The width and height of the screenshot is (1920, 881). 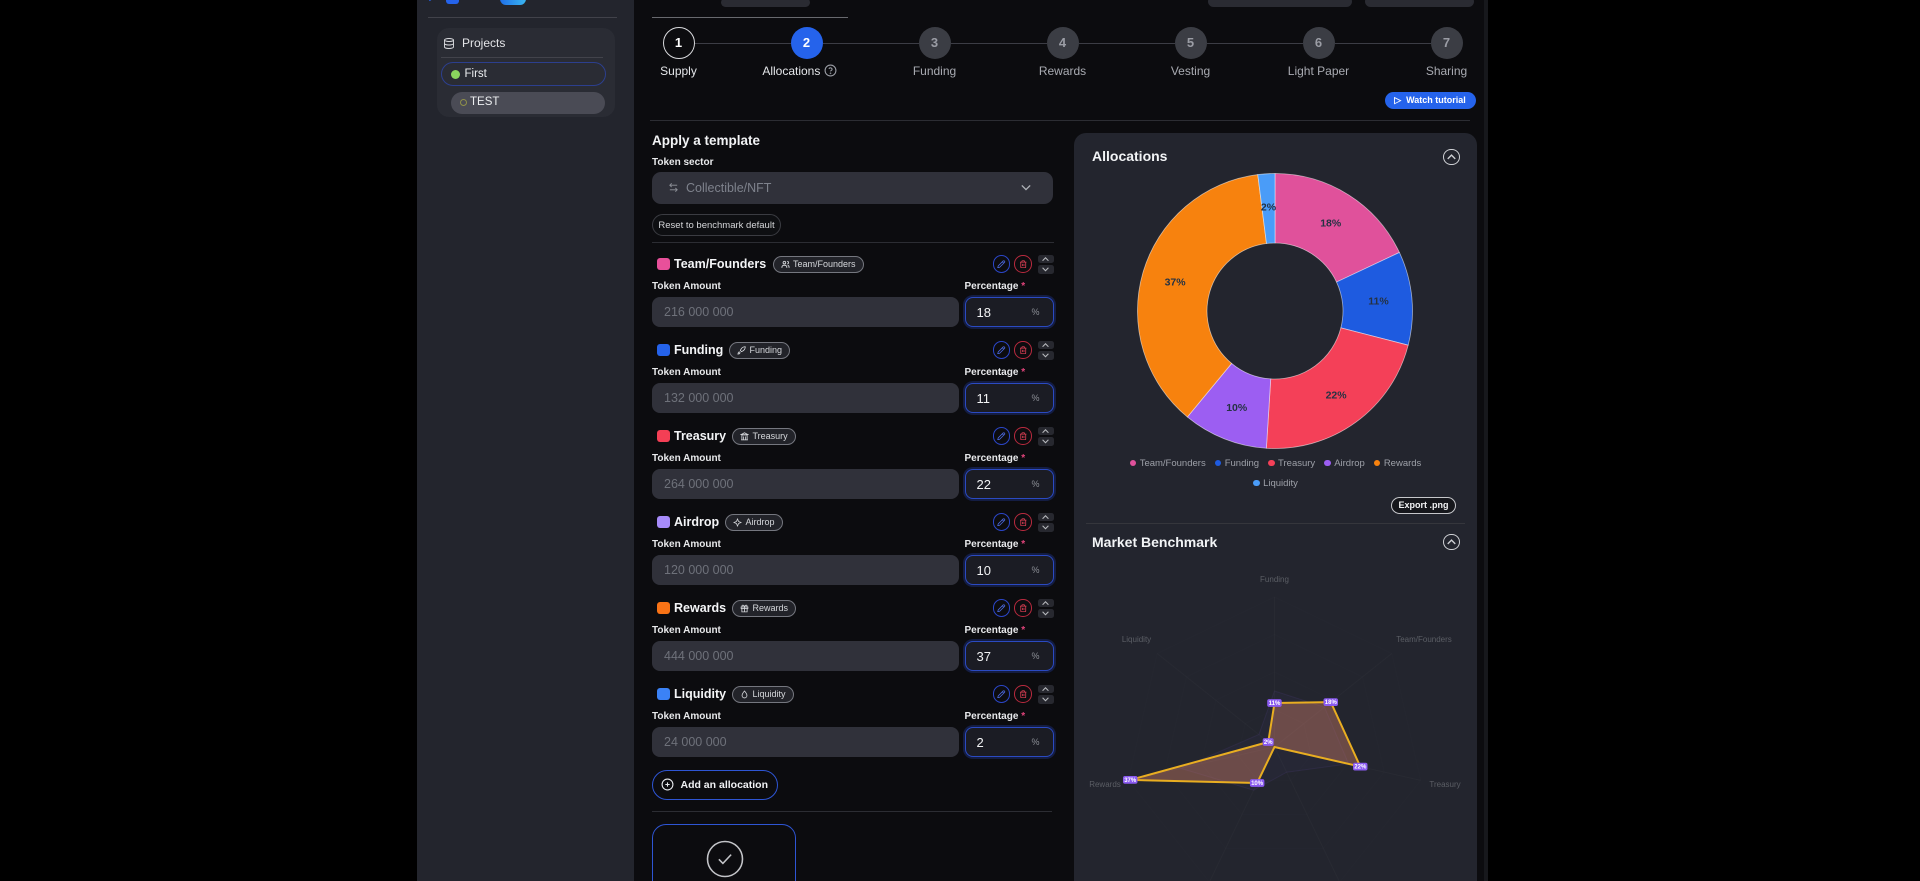 I want to click on svg-text: Rewards, so click(x=1105, y=784).